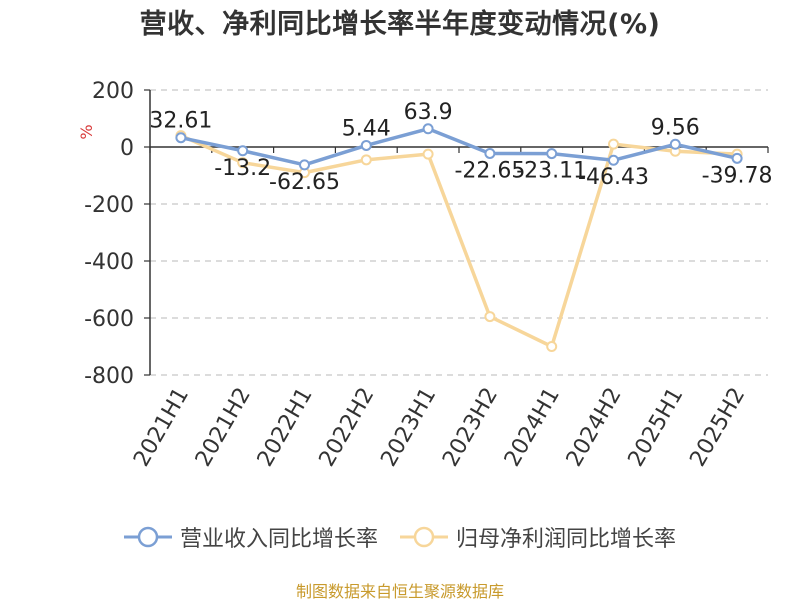 Image resolution: width=800 pixels, height=600 pixels. Describe the element at coordinates (566, 539) in the screenshot. I see `legend-label-net-profit: 归母净利润同比增长率` at that location.